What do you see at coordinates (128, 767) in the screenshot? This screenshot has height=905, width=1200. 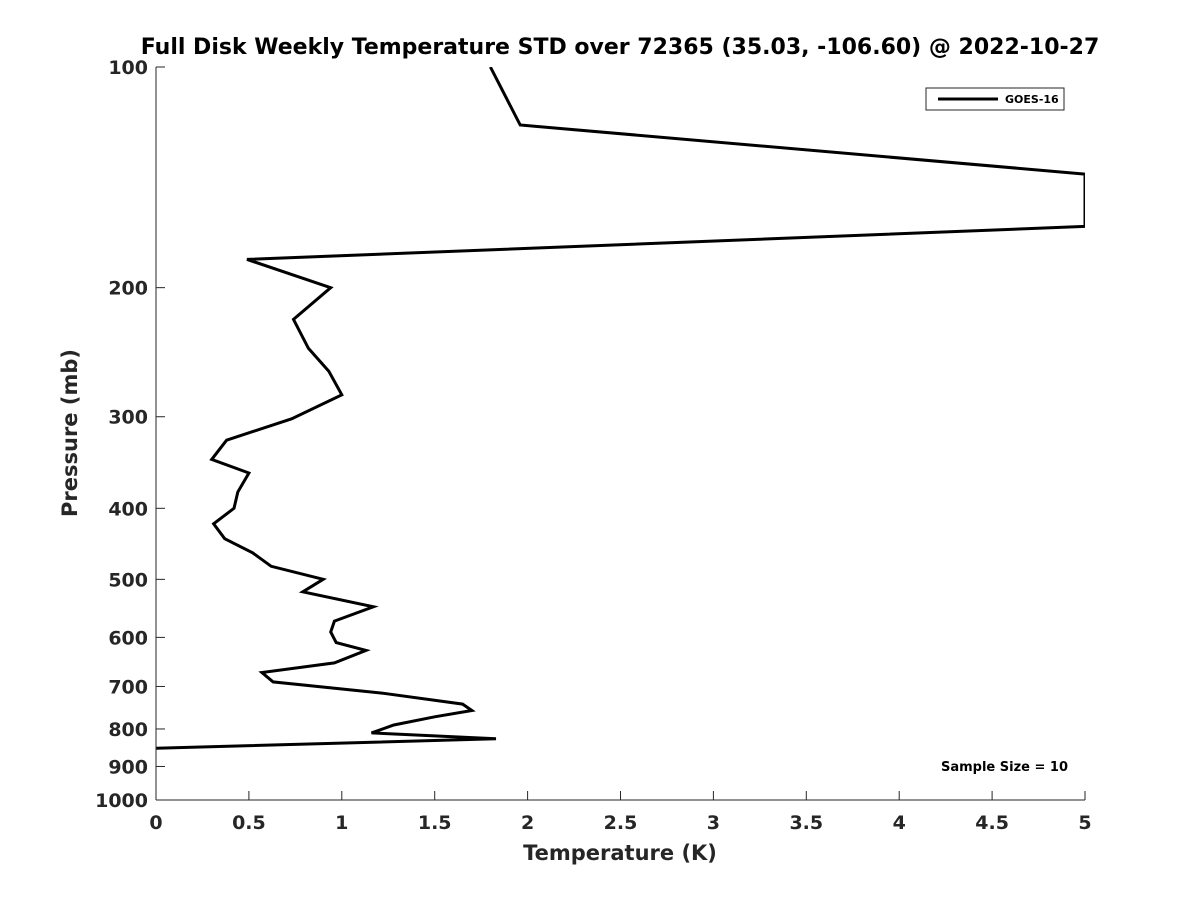 I see `y-tick-label: 900` at bounding box center [128, 767].